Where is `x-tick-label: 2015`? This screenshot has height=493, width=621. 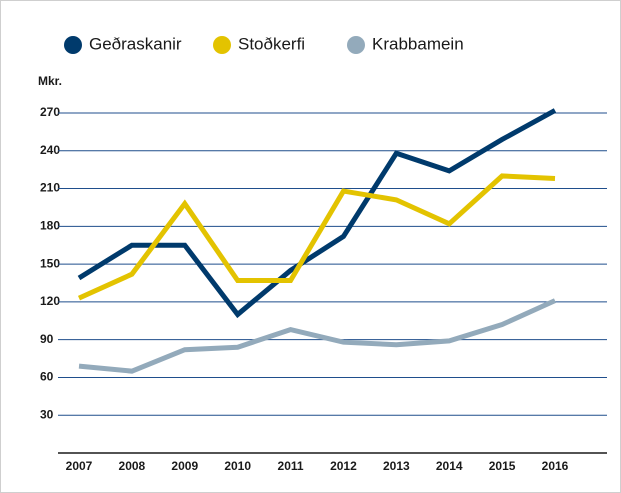 x-tick-label: 2015 is located at coordinates (502, 466).